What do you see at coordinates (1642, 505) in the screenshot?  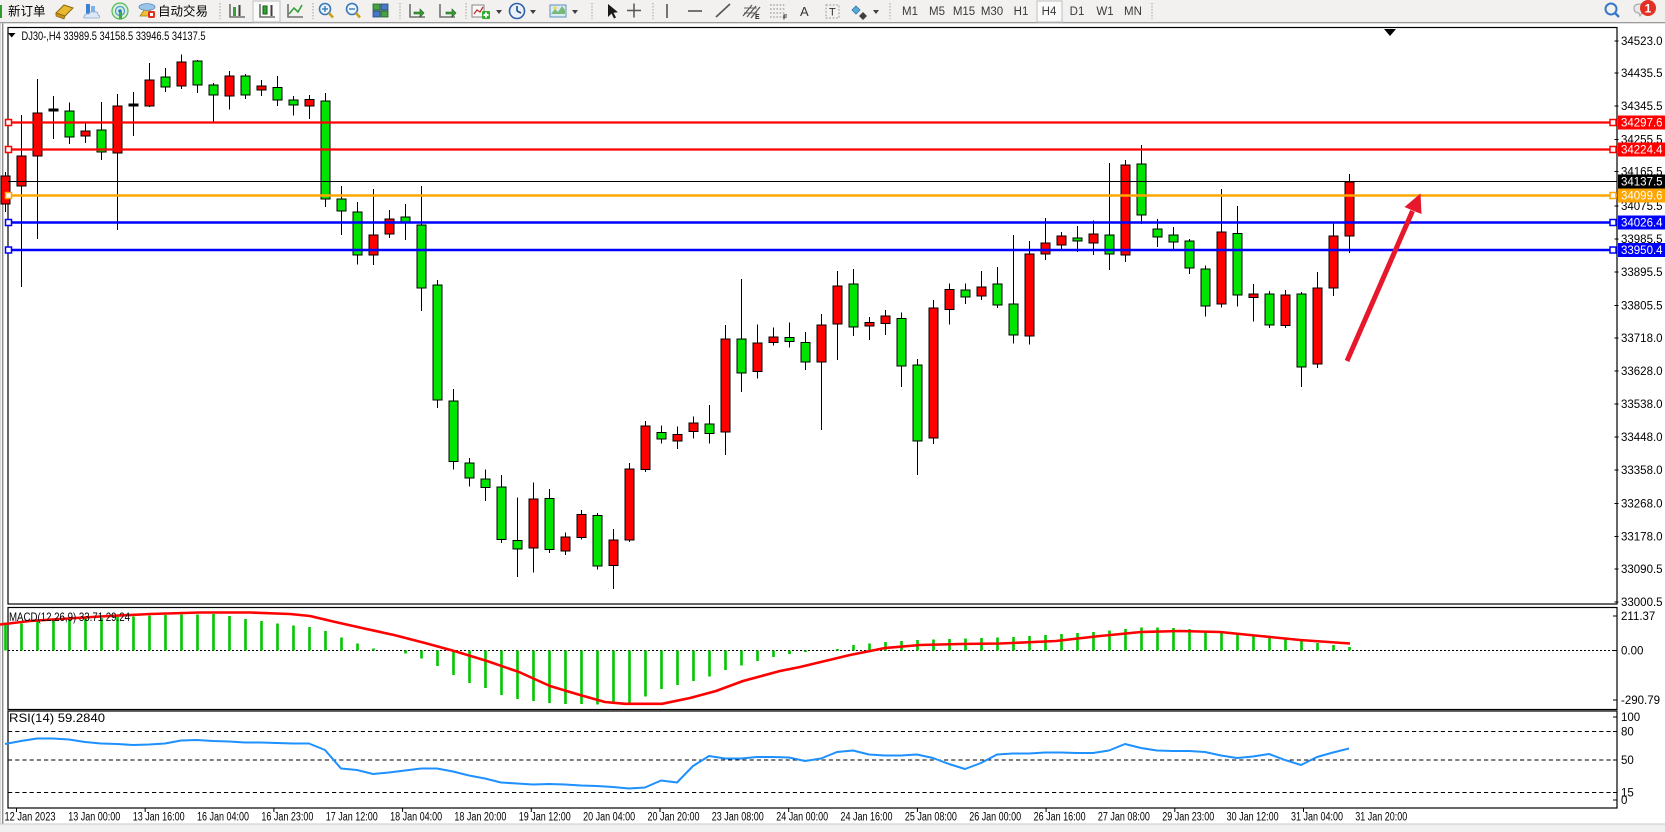 I see `svg-text: 33268.0` at bounding box center [1642, 505].